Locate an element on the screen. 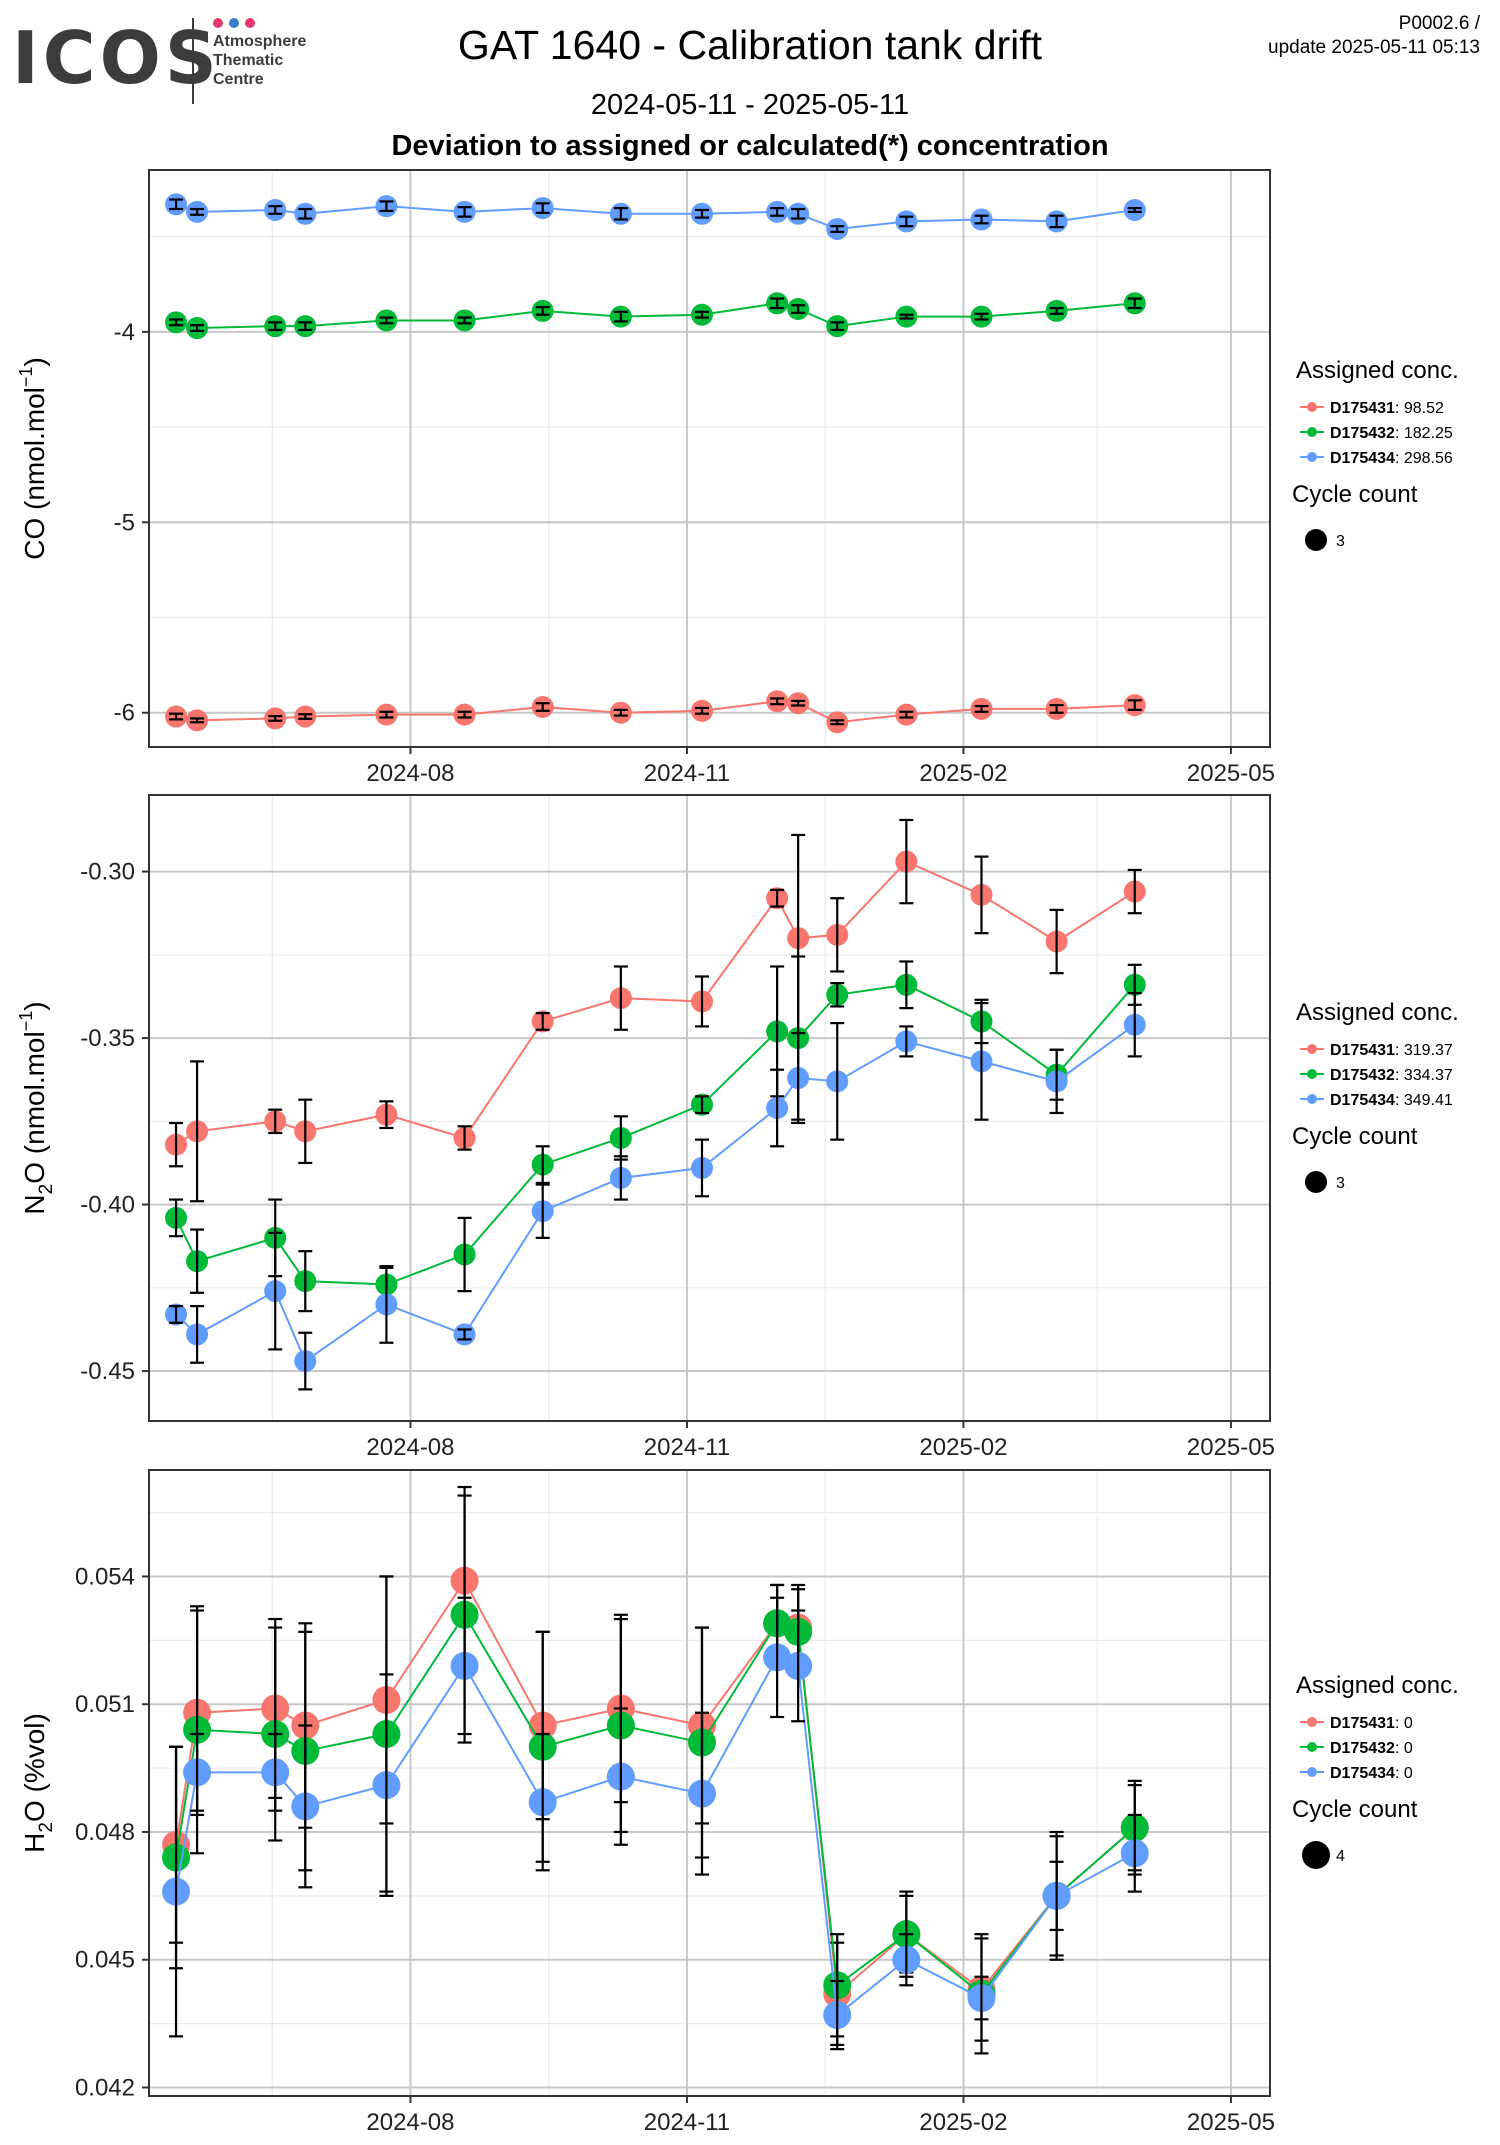  logo-divider is located at coordinates (193, 61).